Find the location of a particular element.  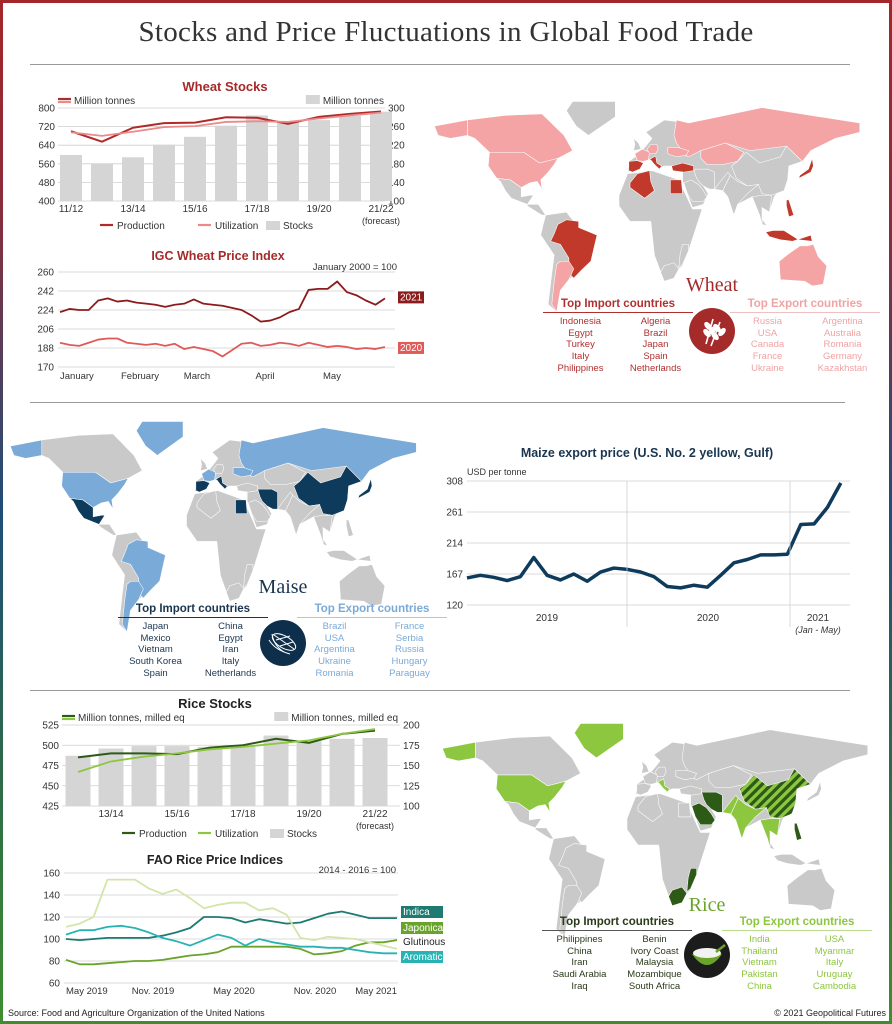

country-name: Egypt is located at coordinates (580, 333).